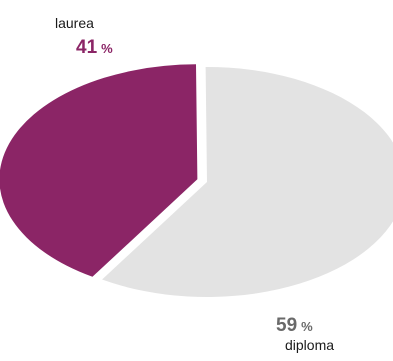 This screenshot has width=393, height=361. I want to click on slice-value-unit-laurea: %, so click(107, 48).